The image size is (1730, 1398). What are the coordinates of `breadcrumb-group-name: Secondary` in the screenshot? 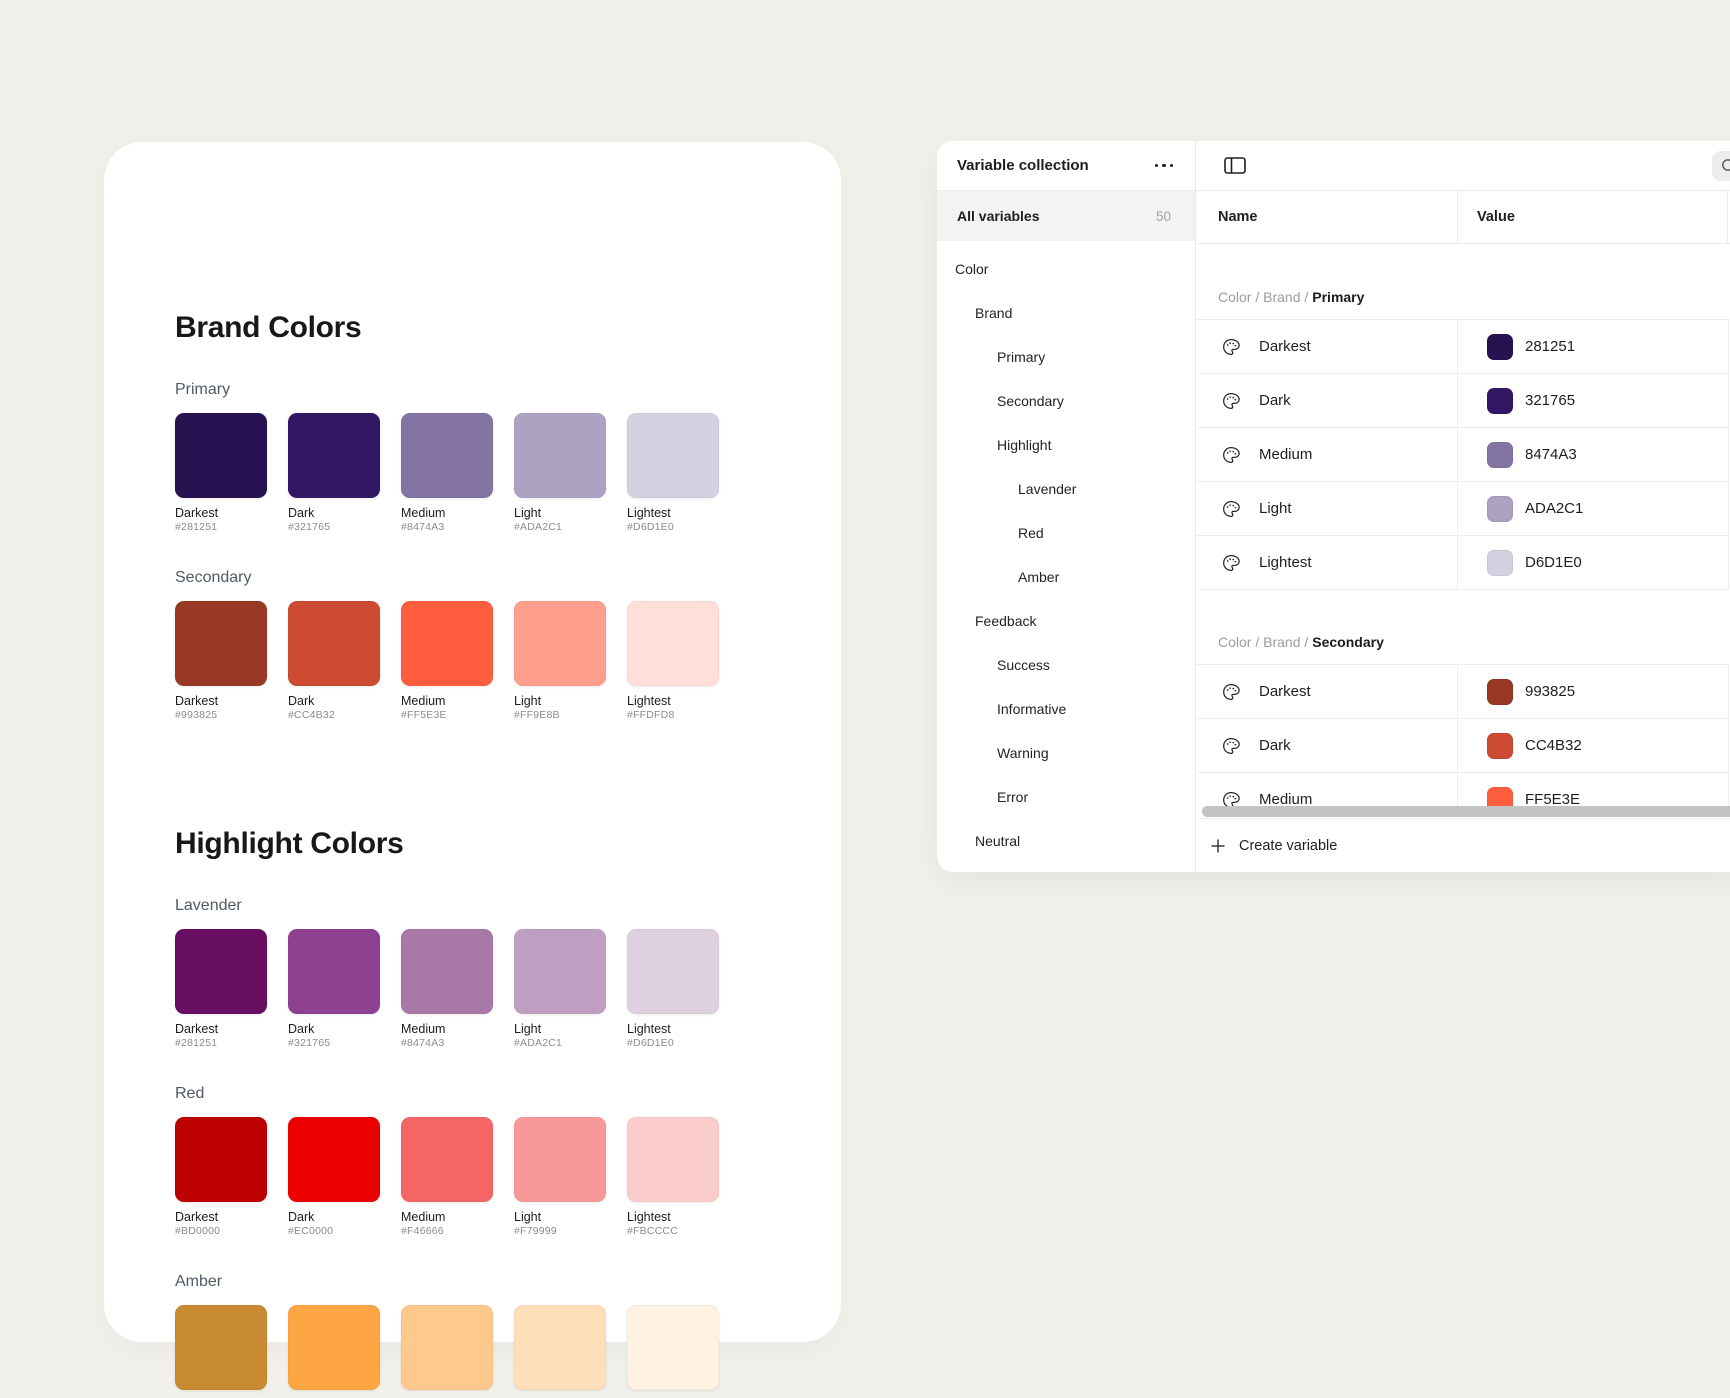 It's located at (1348, 642).